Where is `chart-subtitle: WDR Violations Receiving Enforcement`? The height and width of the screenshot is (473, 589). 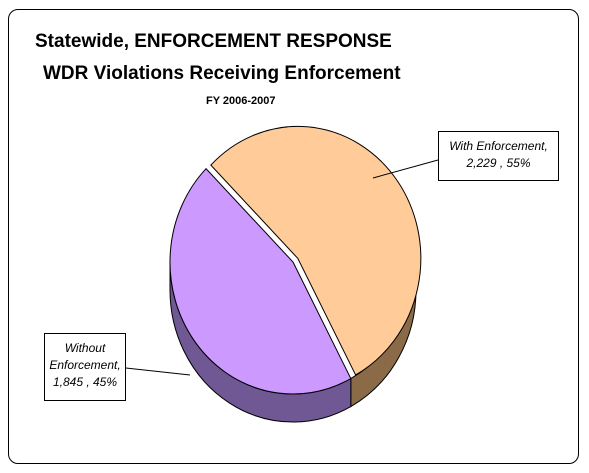
chart-subtitle: WDR Violations Receiving Enforcement is located at coordinates (222, 73).